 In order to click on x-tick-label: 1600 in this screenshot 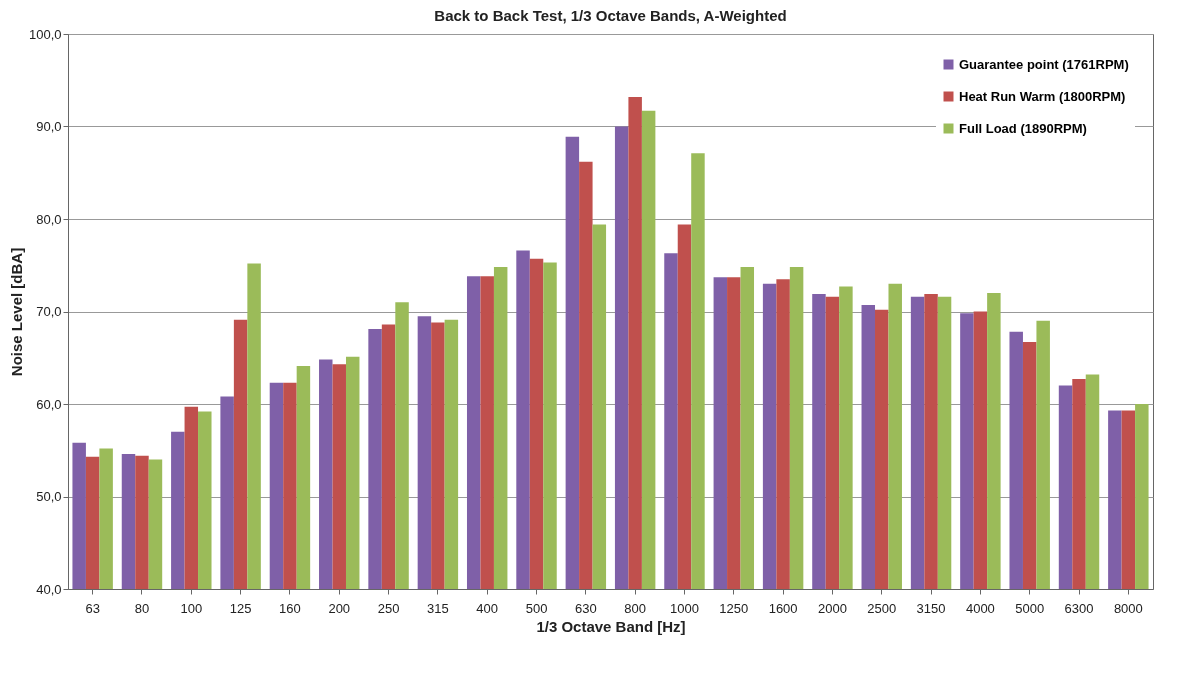, I will do `click(783, 608)`.